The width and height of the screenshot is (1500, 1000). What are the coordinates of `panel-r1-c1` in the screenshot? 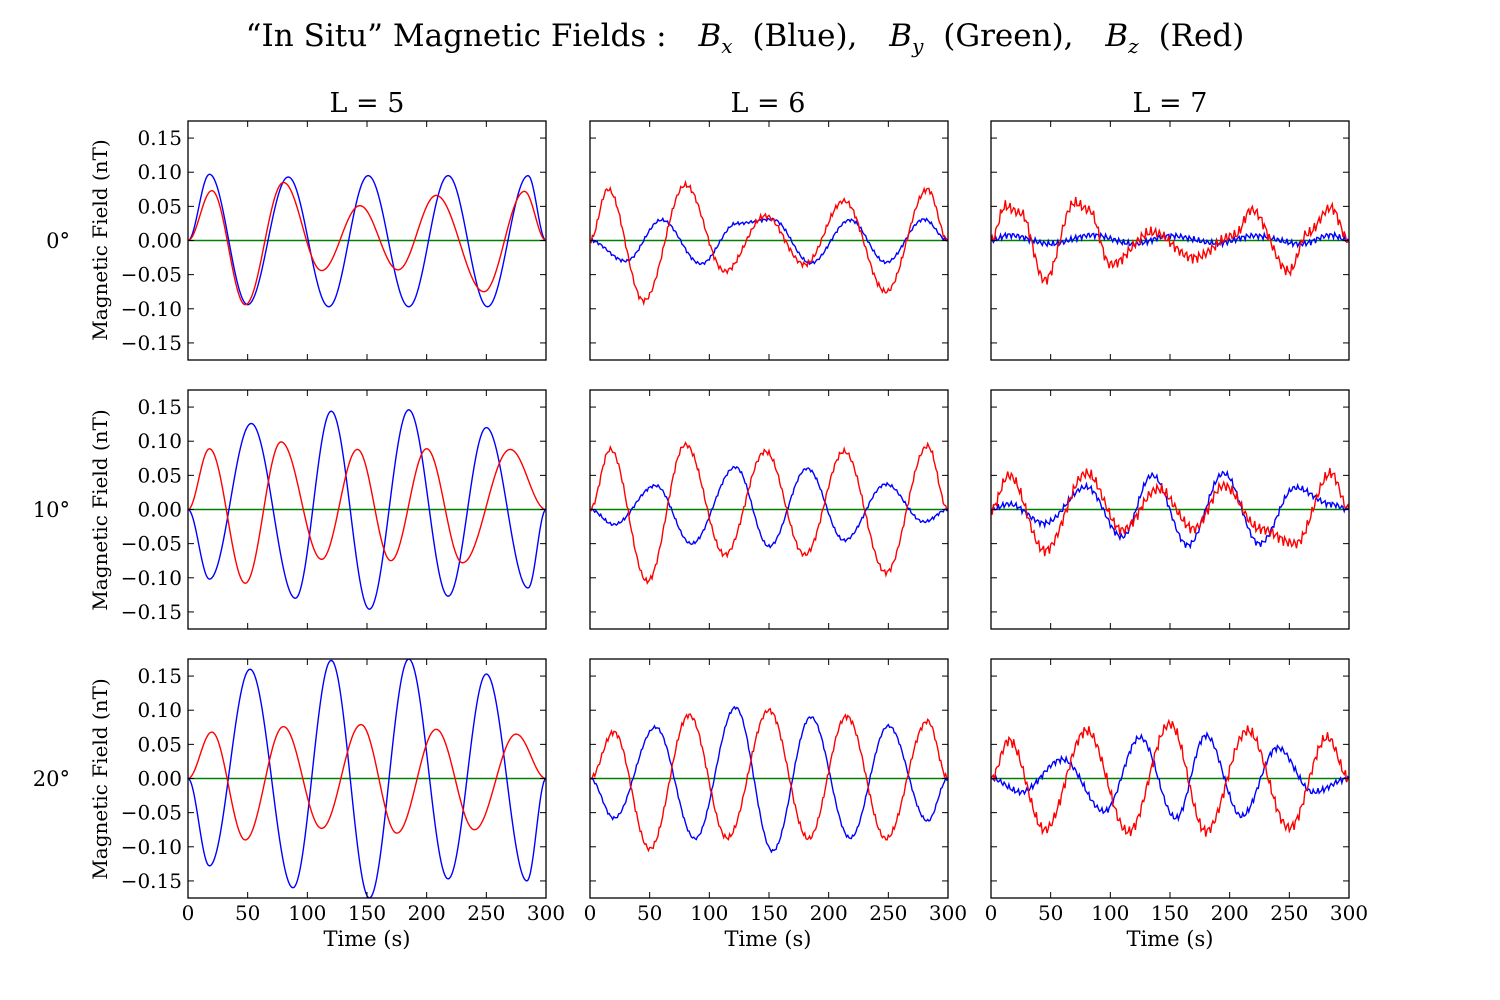 It's located at (769, 509).